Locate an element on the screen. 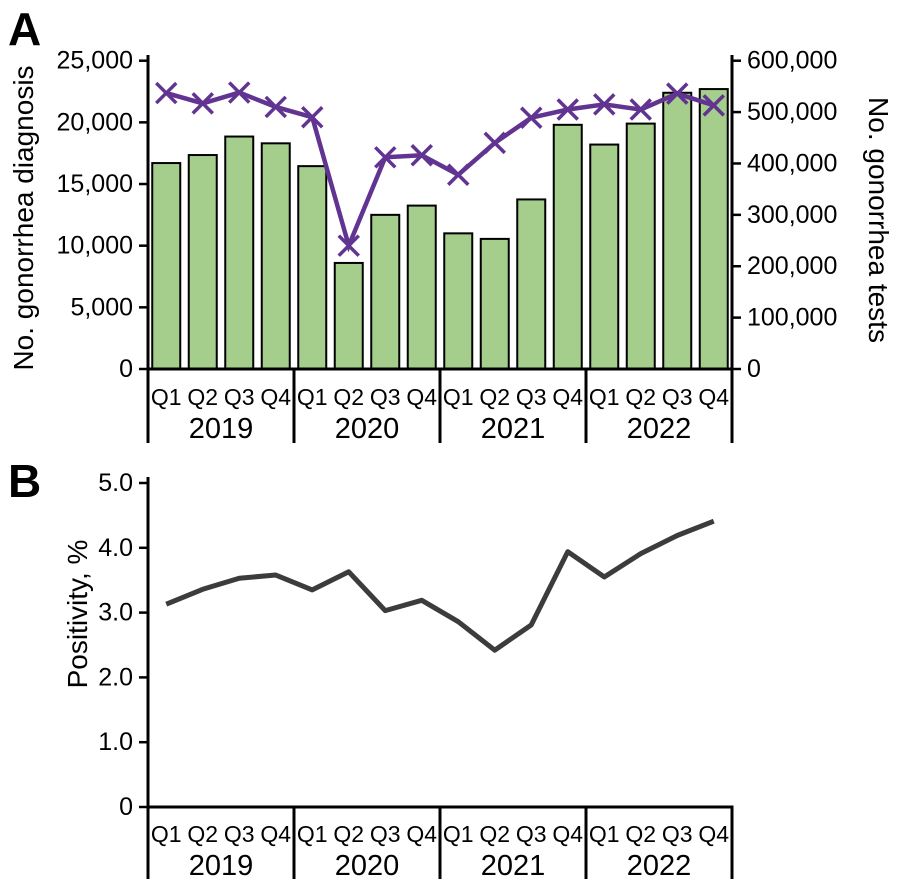  tests-line is located at coordinates (440, 171).